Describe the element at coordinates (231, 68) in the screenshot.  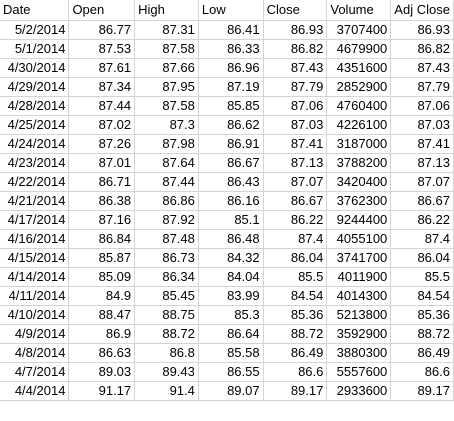
I see `cell-low: 86.96` at that location.